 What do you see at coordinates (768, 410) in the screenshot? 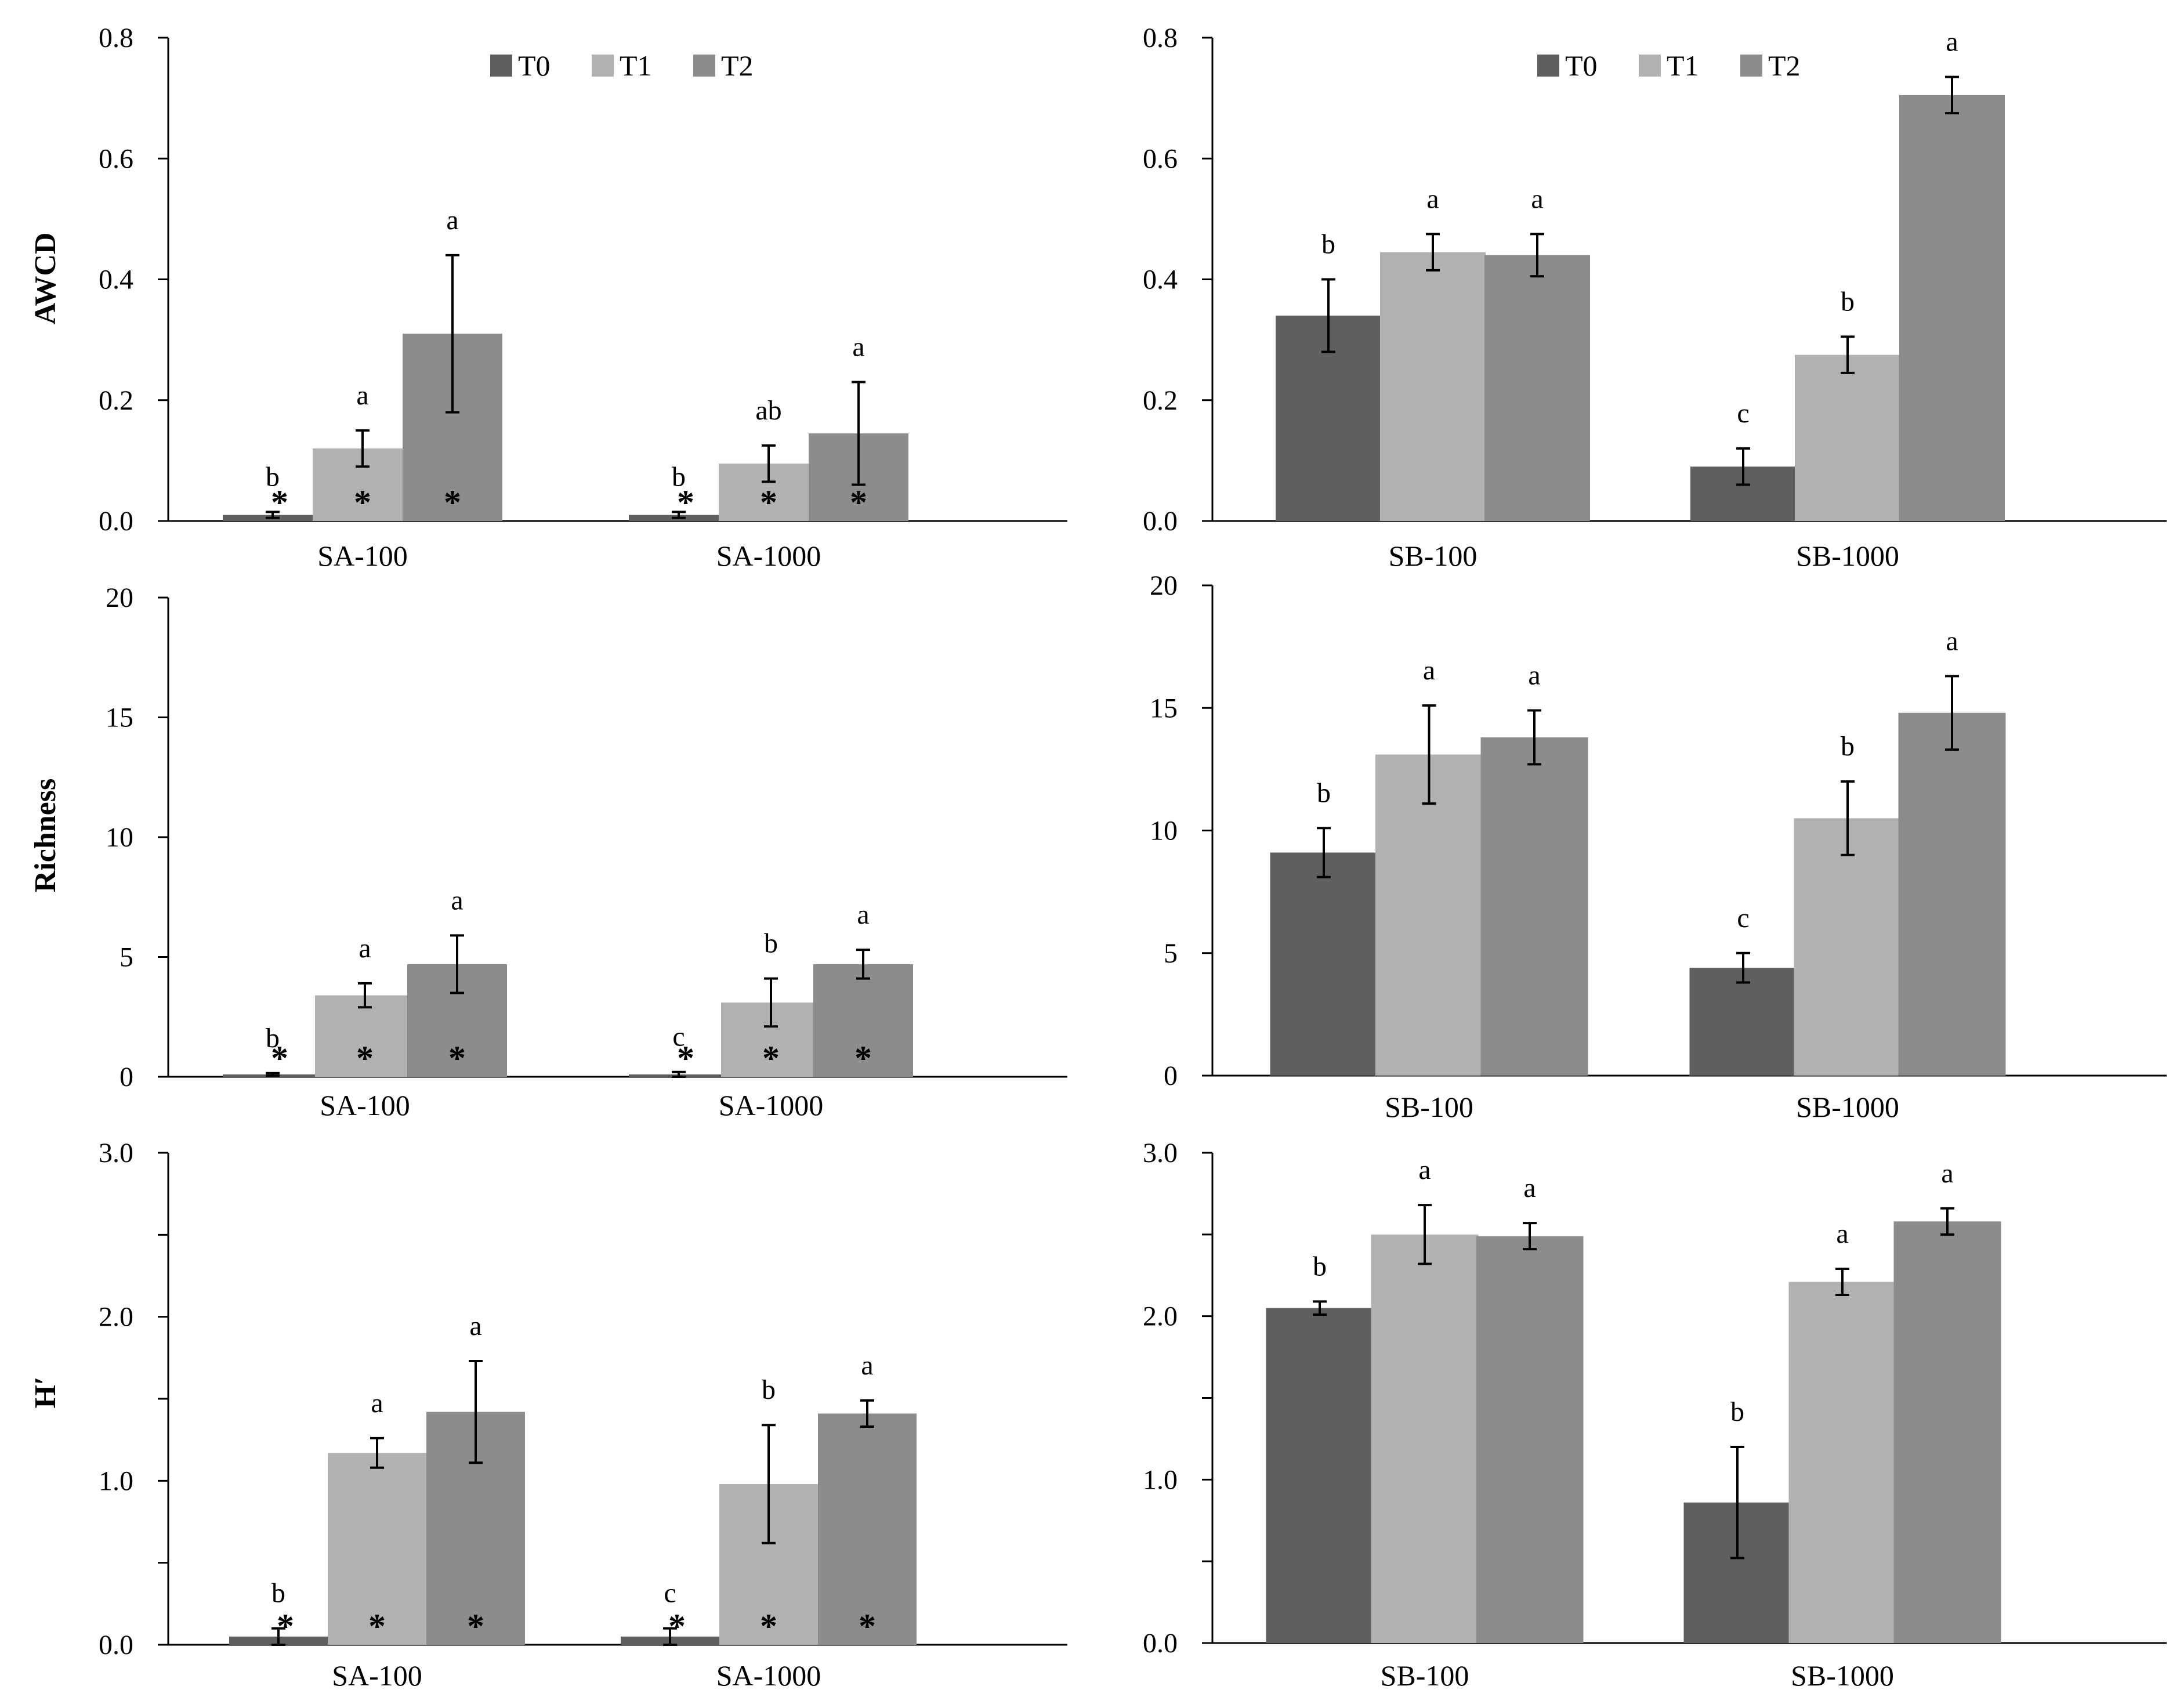
I see `significance-letter: ab` at bounding box center [768, 410].